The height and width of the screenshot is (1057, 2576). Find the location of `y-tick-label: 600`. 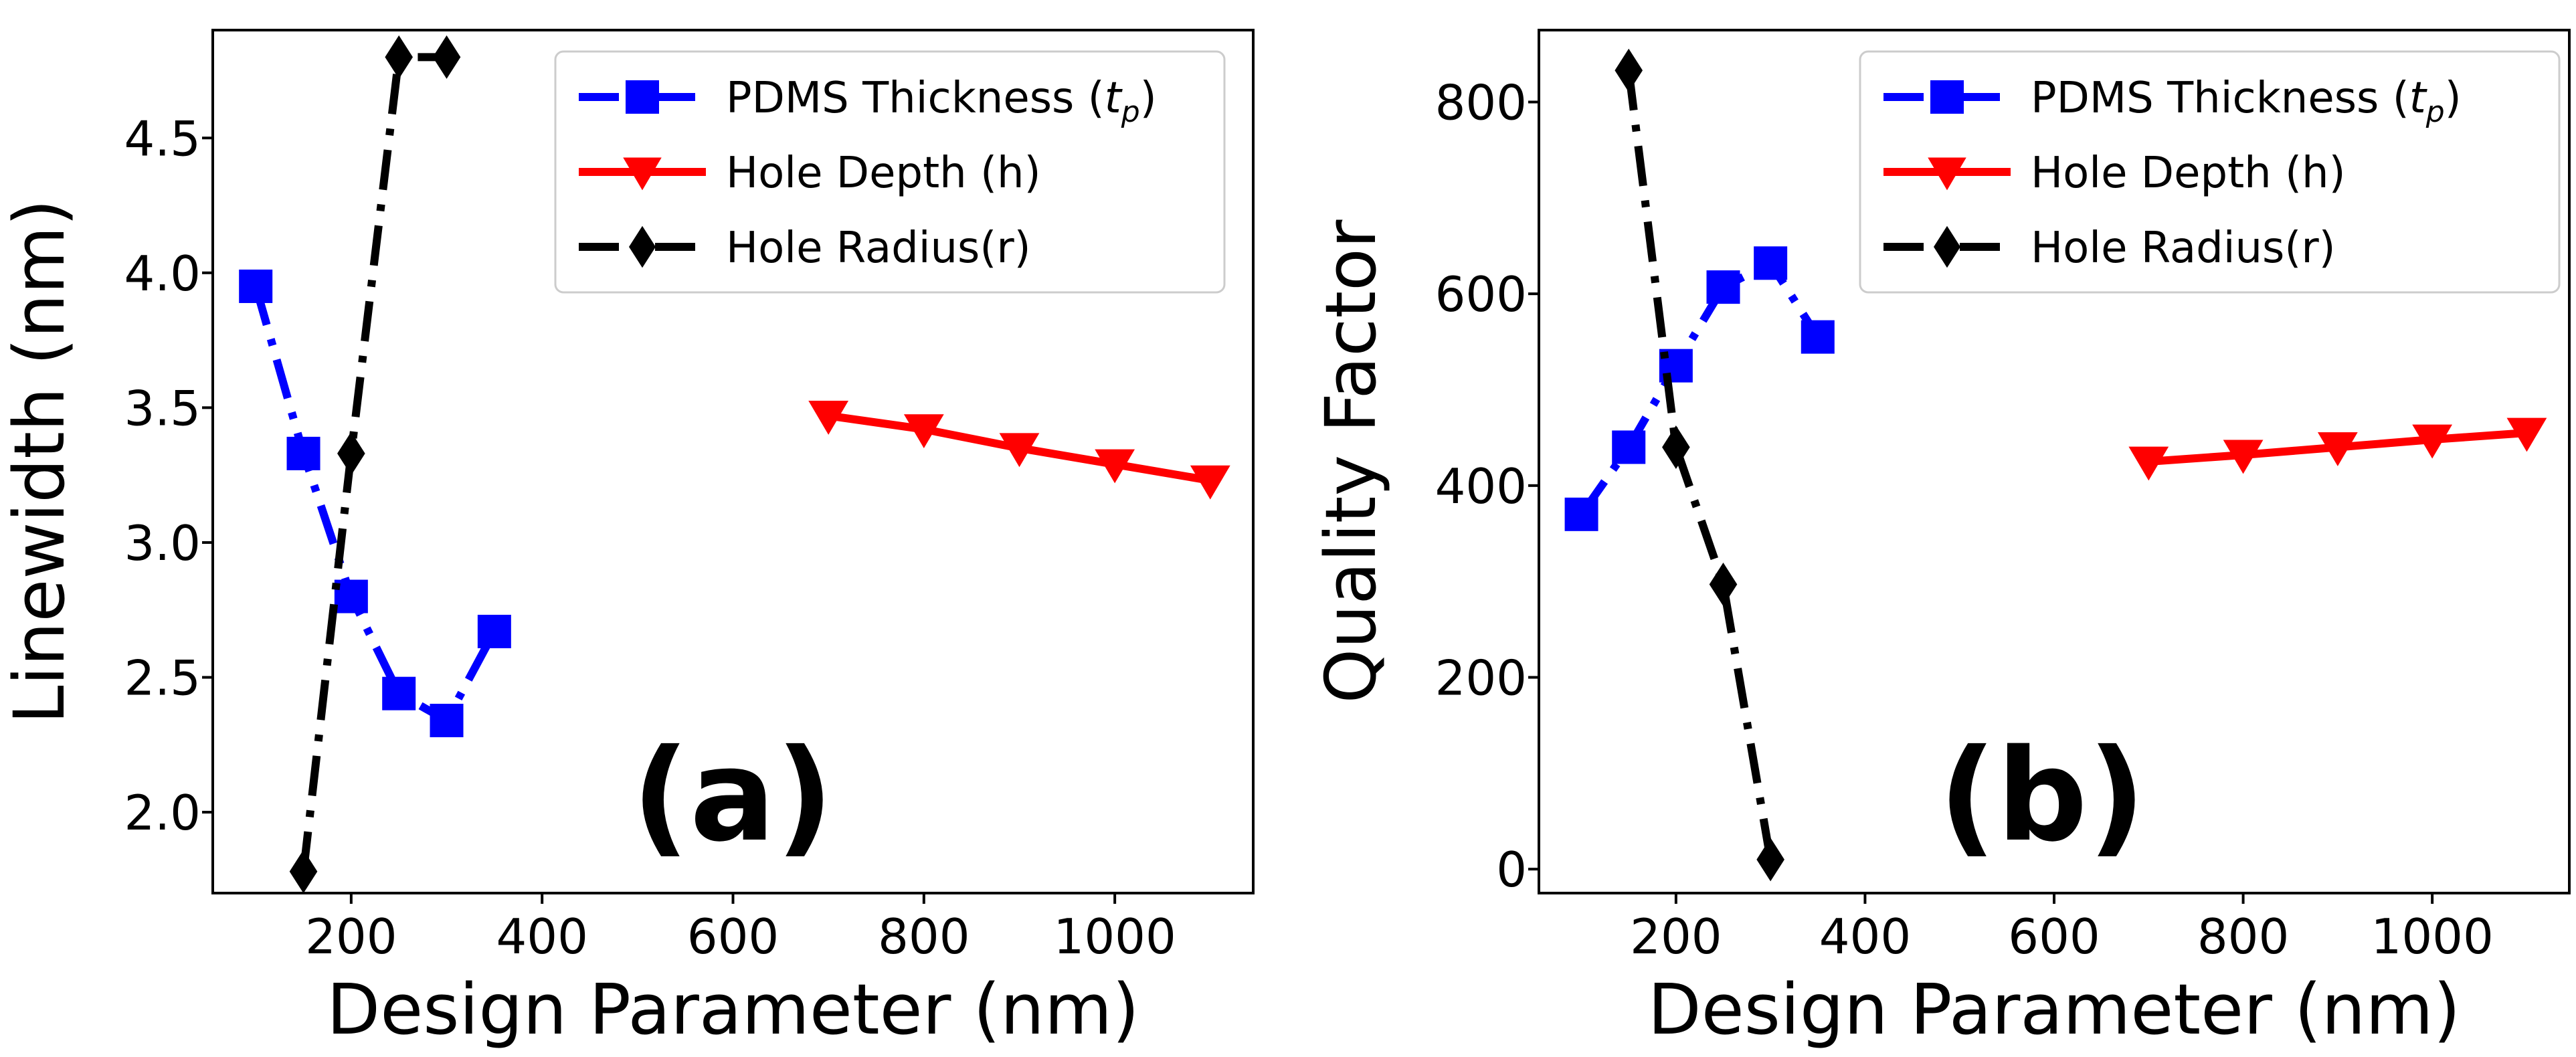

y-tick-label: 600 is located at coordinates (1481, 294).